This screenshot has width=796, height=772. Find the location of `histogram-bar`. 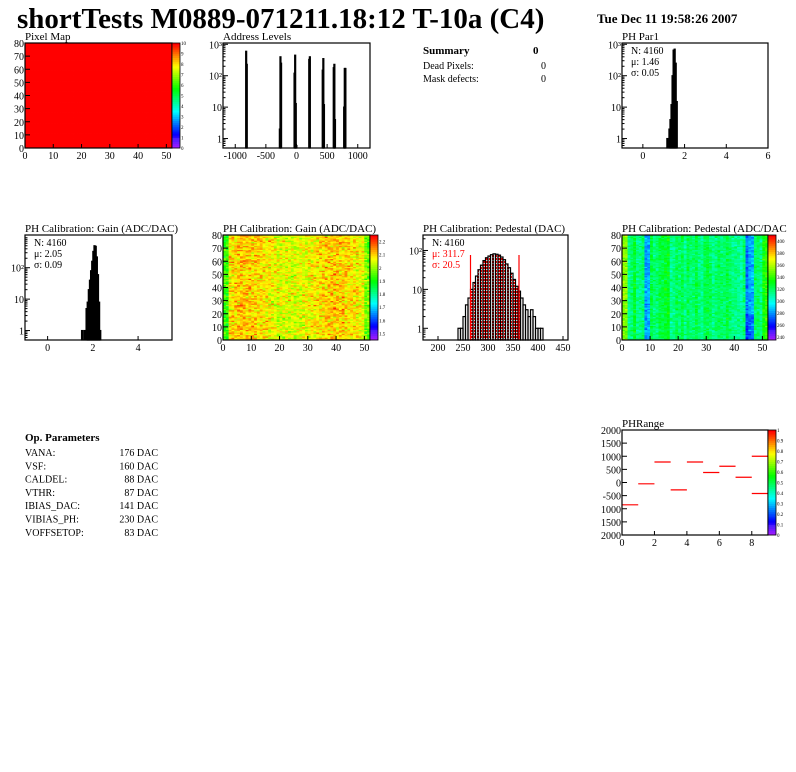

histogram-bar is located at coordinates (100, 335).